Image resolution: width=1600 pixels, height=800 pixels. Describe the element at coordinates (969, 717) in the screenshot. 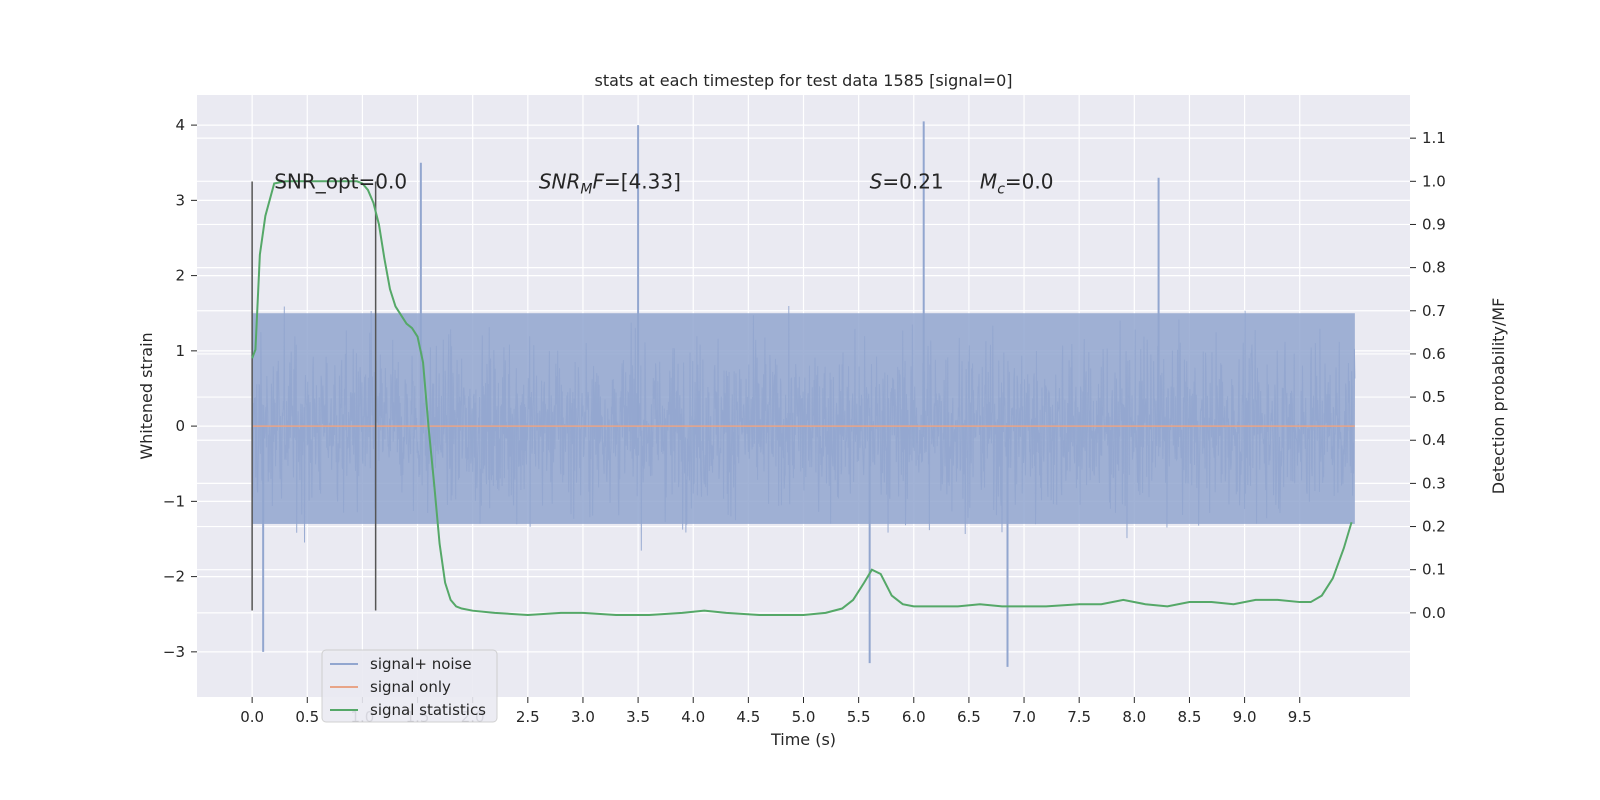

I see `x-tick-label: 6.5` at that location.